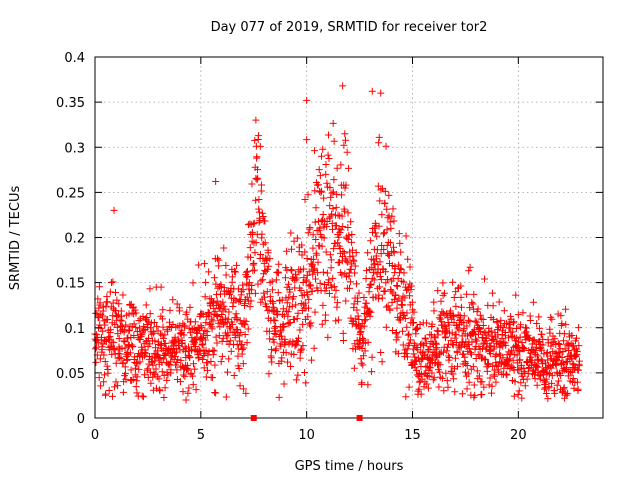  What do you see at coordinates (70, 374) in the screenshot?
I see `y-tick-label: 0.05` at bounding box center [70, 374].